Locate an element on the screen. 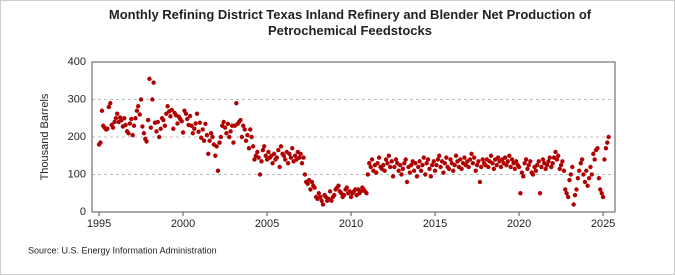  y-tick-label: 400 is located at coordinates (77, 62).